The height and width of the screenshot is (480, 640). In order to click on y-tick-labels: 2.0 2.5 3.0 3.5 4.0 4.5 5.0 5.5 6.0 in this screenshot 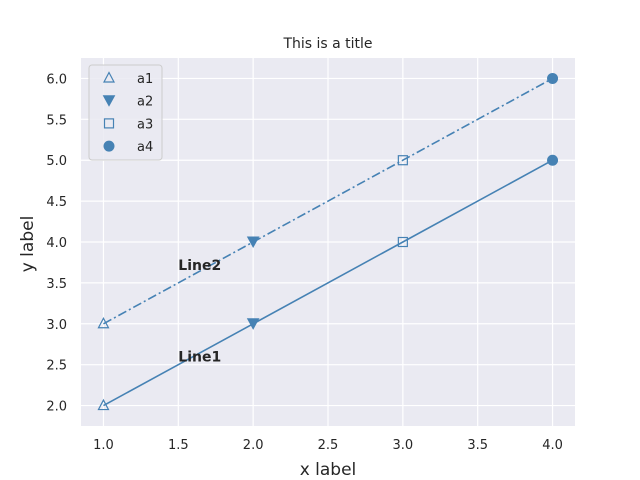, I will do `click(56, 243)`.